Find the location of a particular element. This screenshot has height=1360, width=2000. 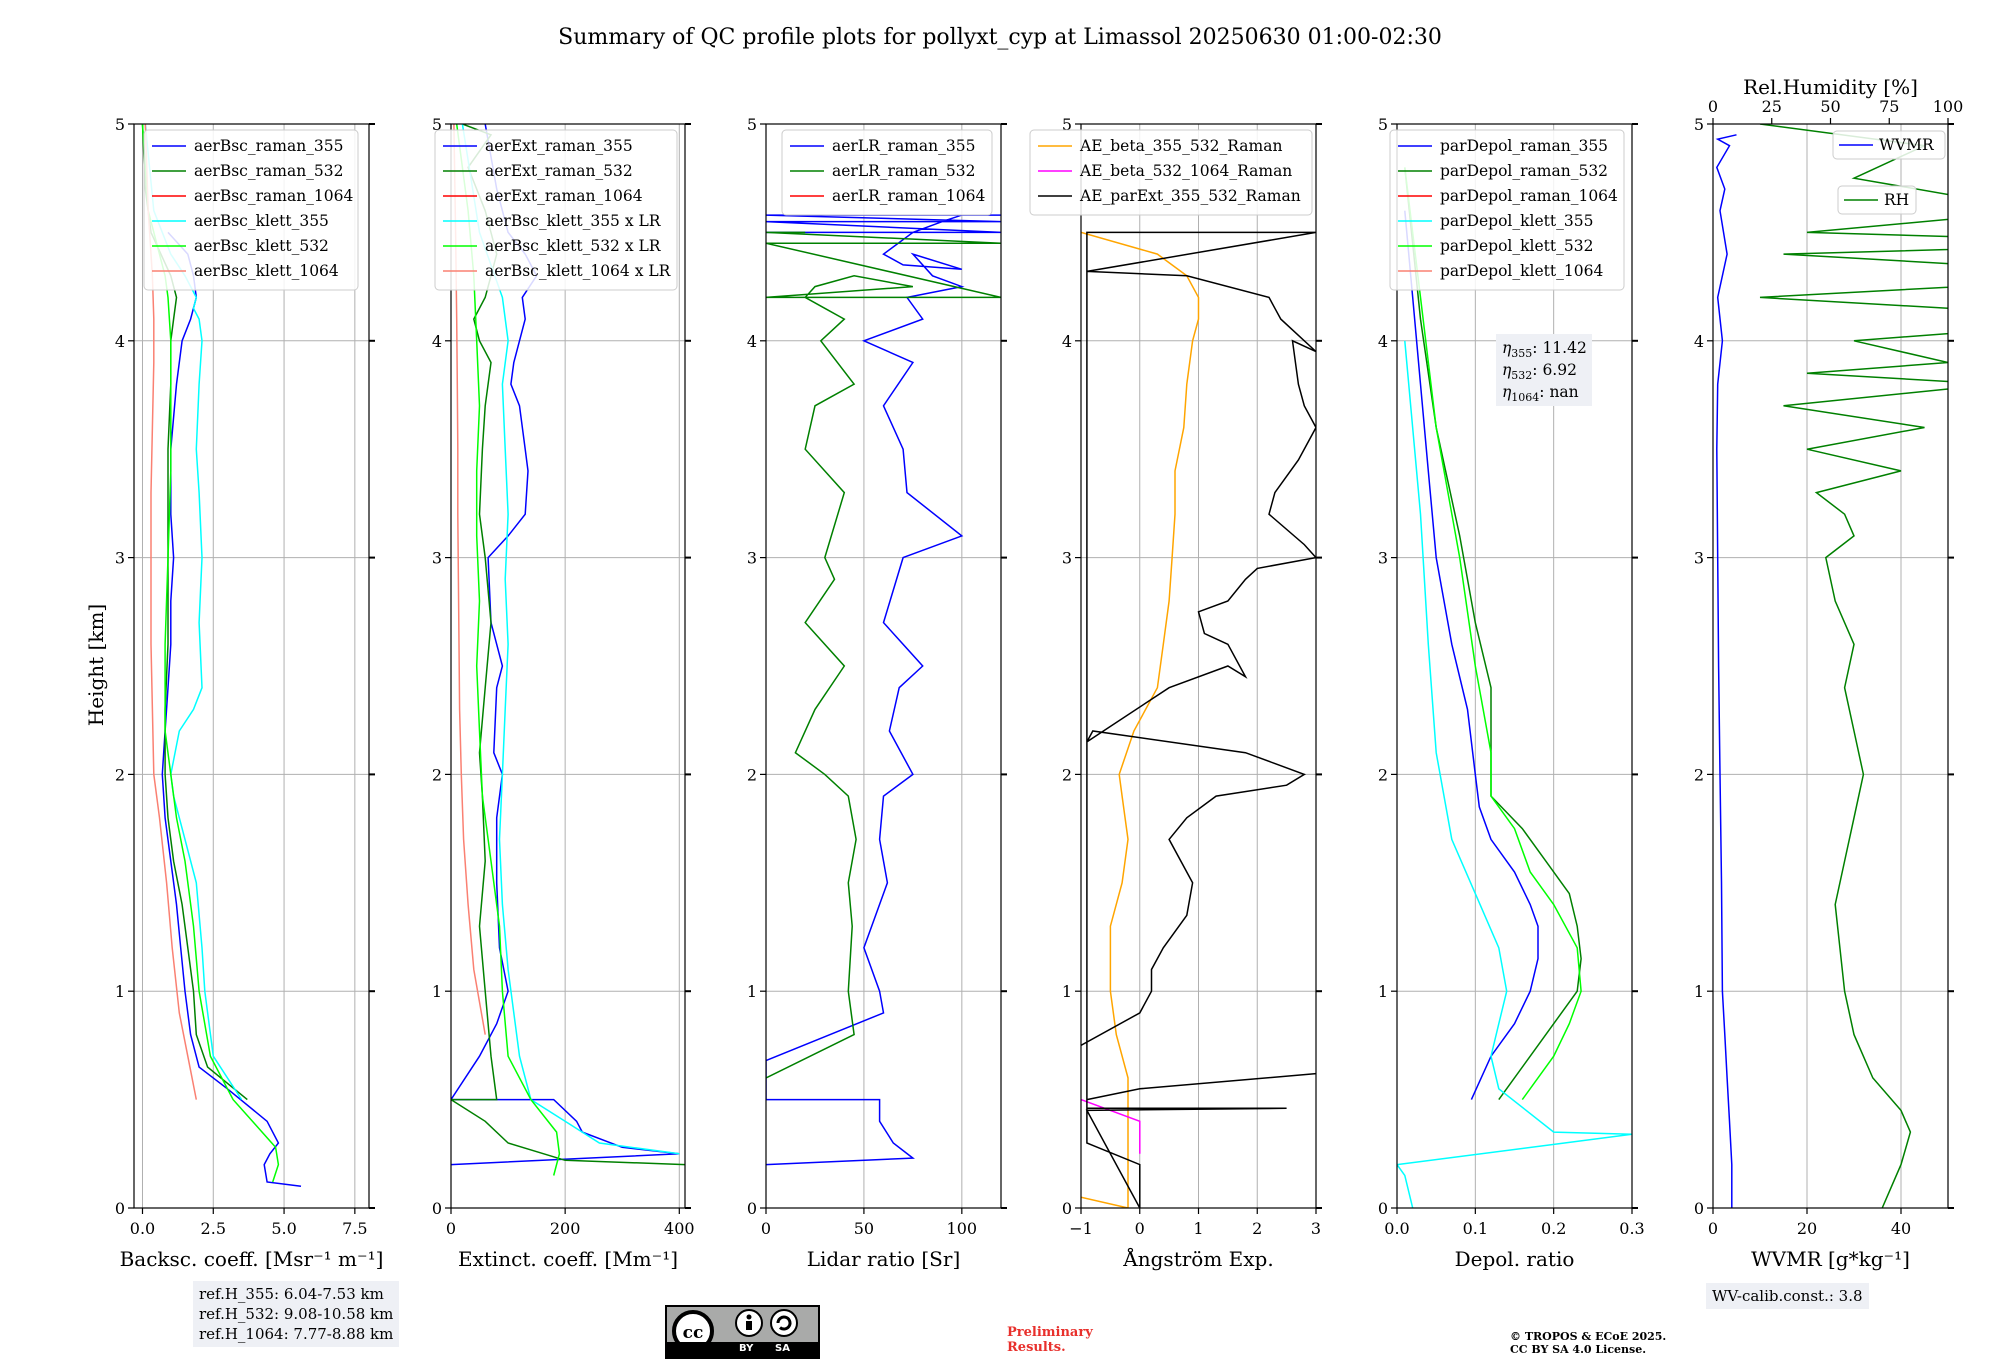

series-line-aerBsc_klett_355 x LR is located at coordinates (570, 639).